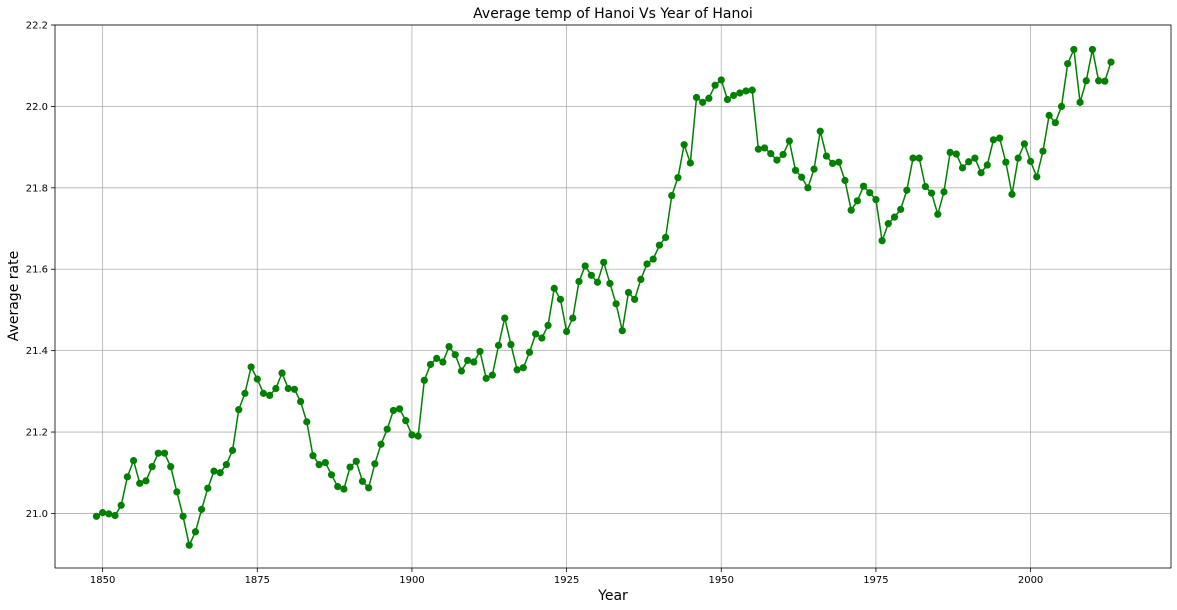  What do you see at coordinates (613, 14) in the screenshot?
I see `chart-title: Average temp of Hanoi Vs Year of Hanoi` at bounding box center [613, 14].